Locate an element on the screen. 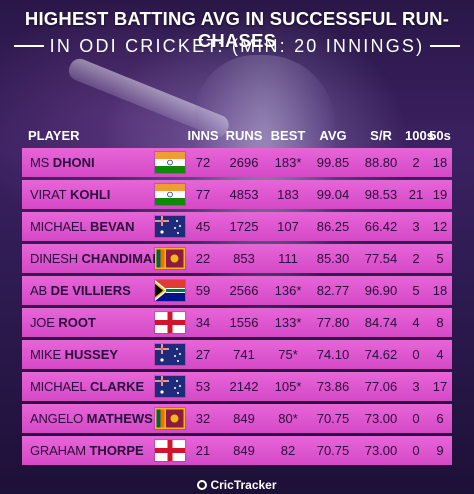  cell-sr: 88.80 is located at coordinates (381, 162).